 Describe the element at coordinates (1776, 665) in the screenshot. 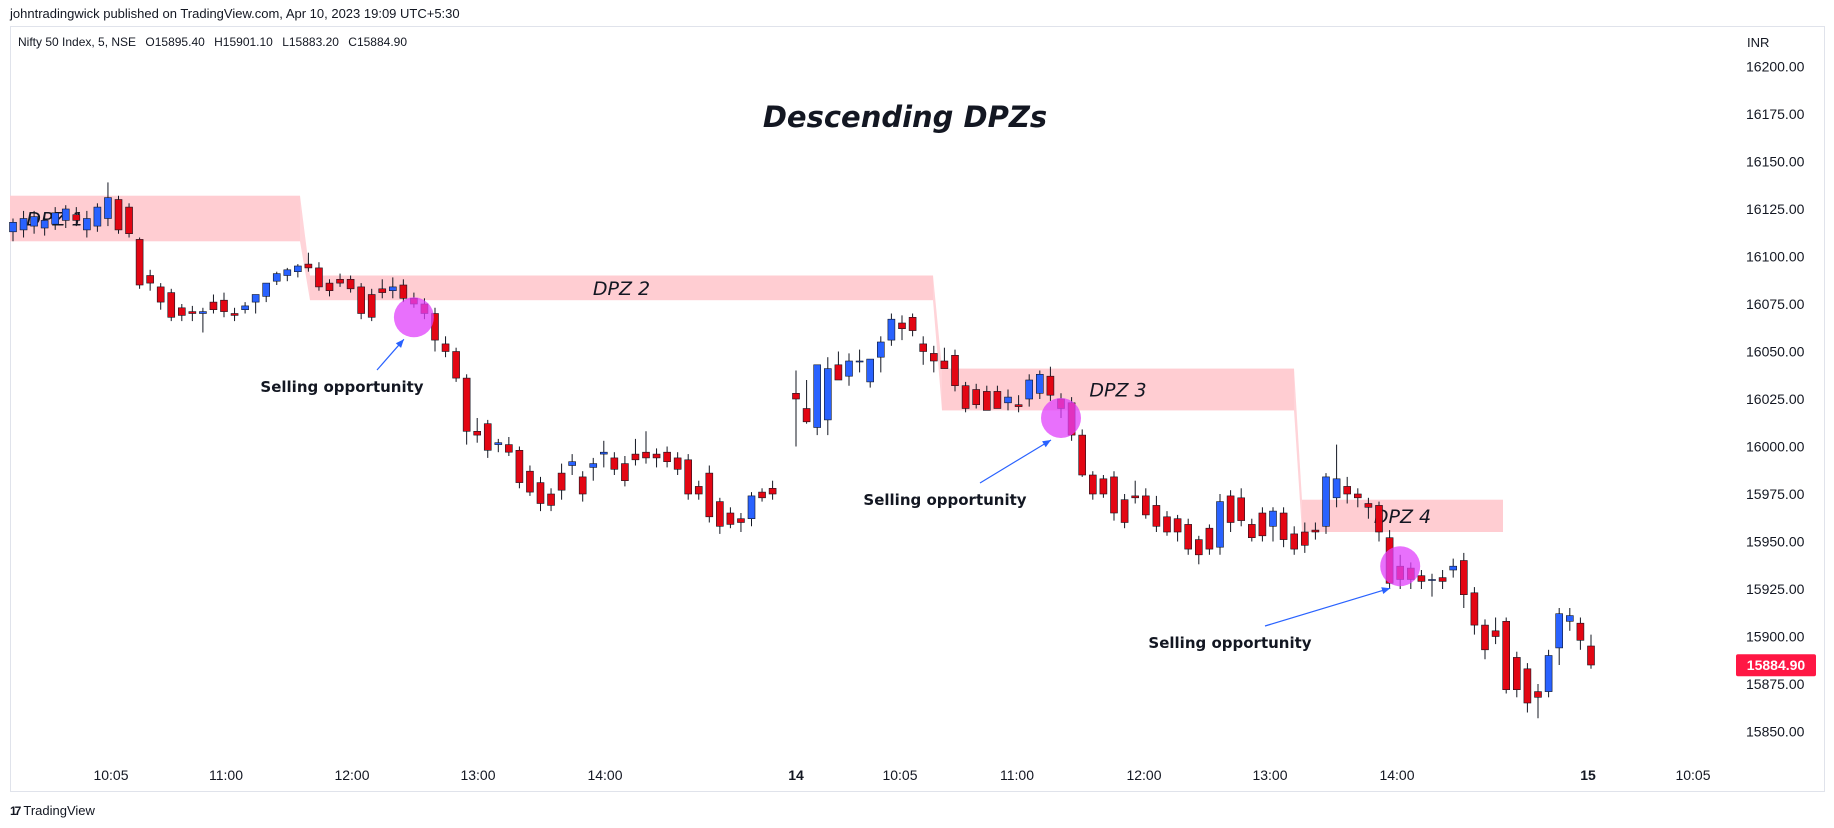

I see `last-price-label: 15884.90` at that location.